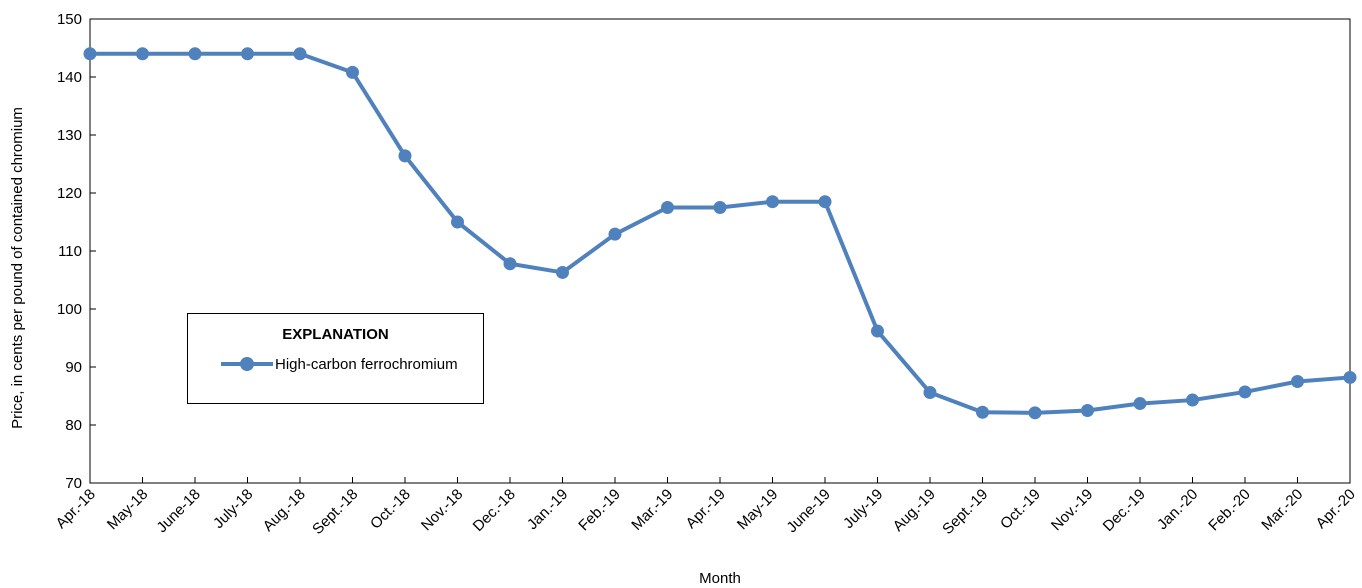 This screenshot has width=1362, height=588. Describe the element at coordinates (335, 334) in the screenshot. I see `legend-title: EXPLANATION` at that location.